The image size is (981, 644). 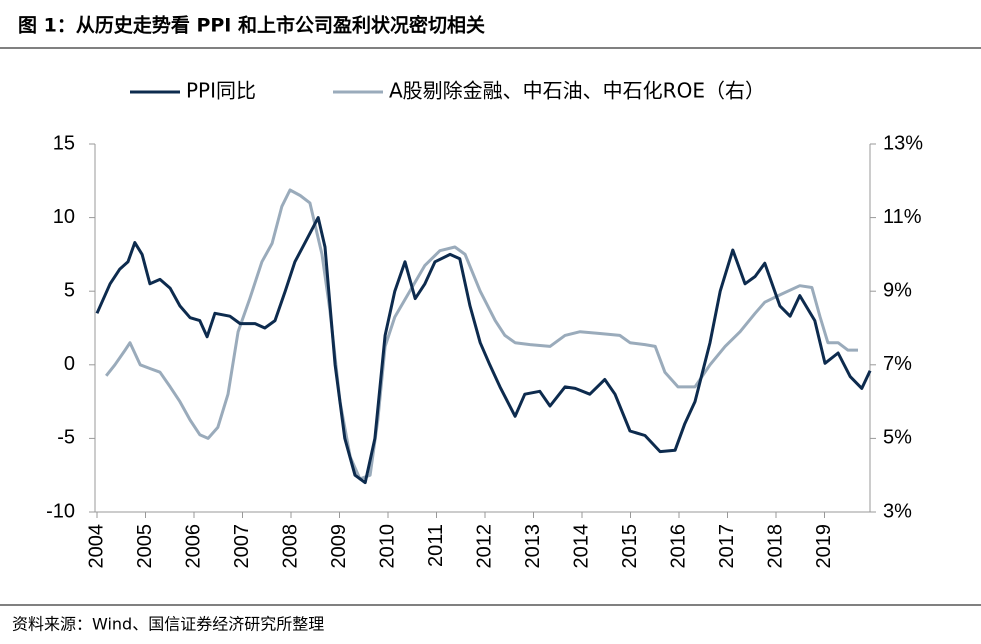 I want to click on y-tick-label: 5, so click(x=69, y=290).